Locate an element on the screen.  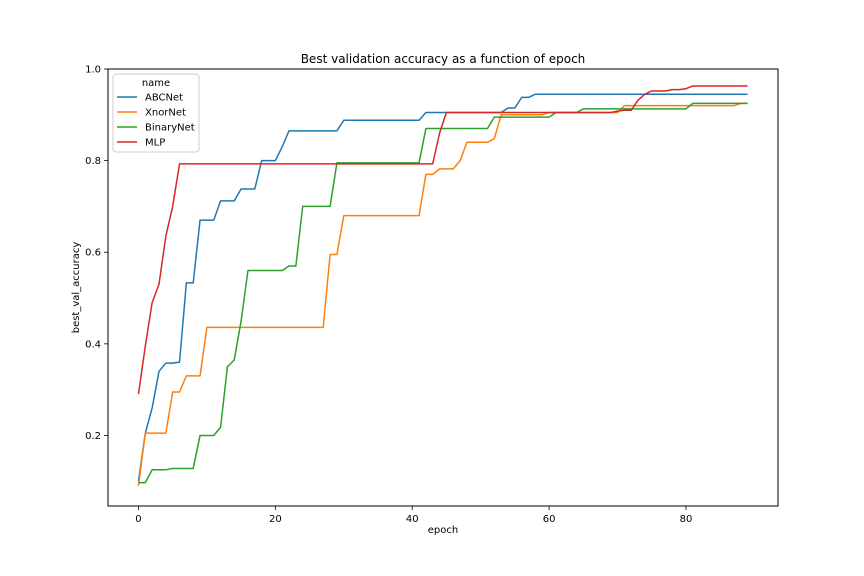
x-tick-label: 60 is located at coordinates (549, 519).